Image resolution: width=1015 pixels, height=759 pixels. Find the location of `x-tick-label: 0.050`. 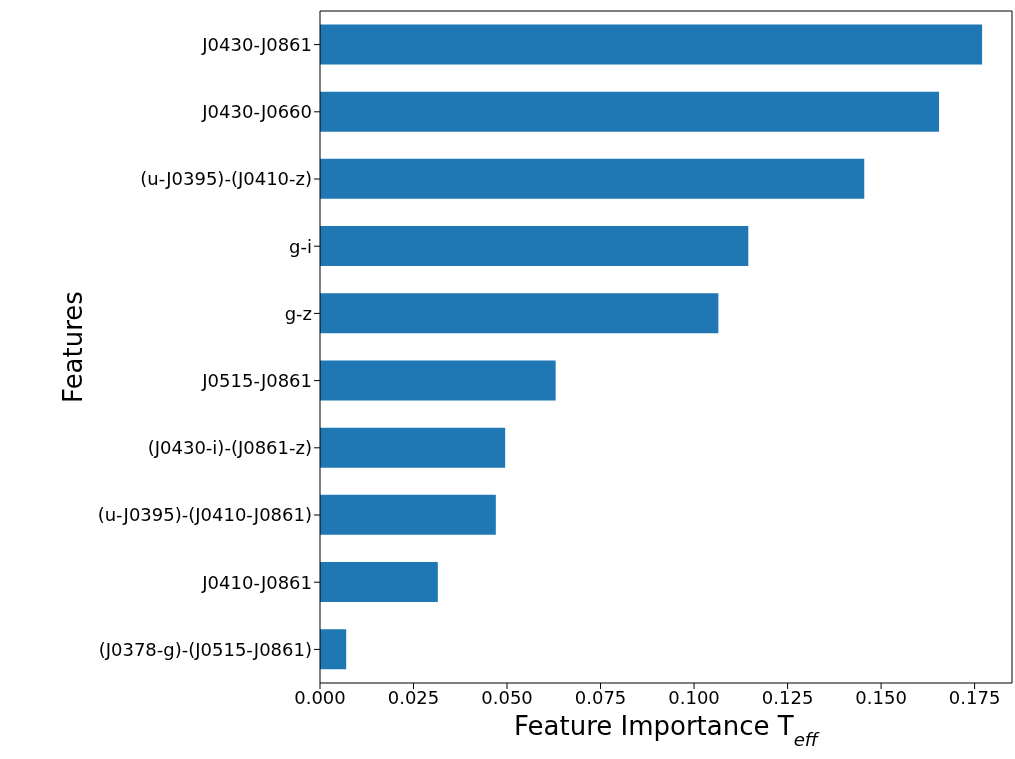

x-tick-label: 0.050 is located at coordinates (507, 697).